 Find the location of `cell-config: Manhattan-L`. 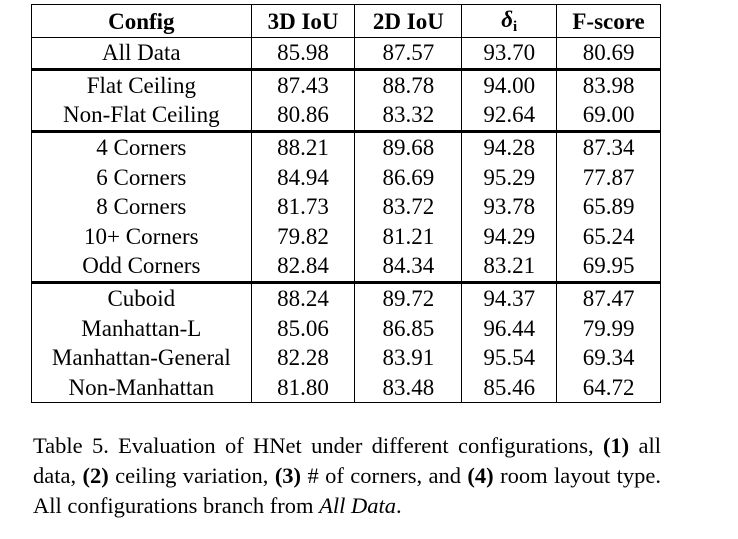

cell-config: Manhattan-L is located at coordinates (141, 328).